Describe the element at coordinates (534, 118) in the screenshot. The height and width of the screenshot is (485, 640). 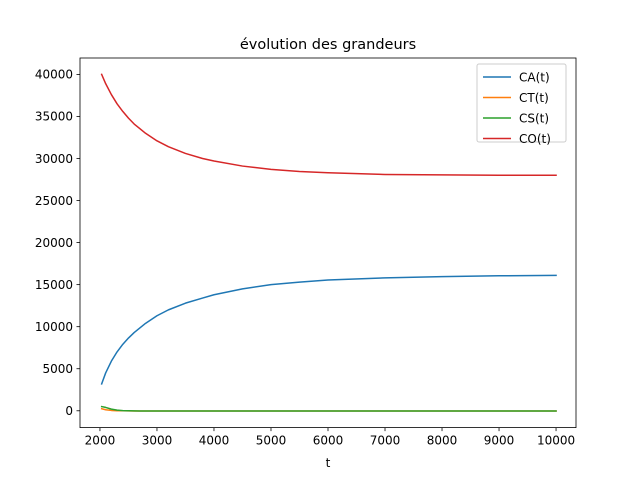
I see `legend-label: CS(t)` at that location.